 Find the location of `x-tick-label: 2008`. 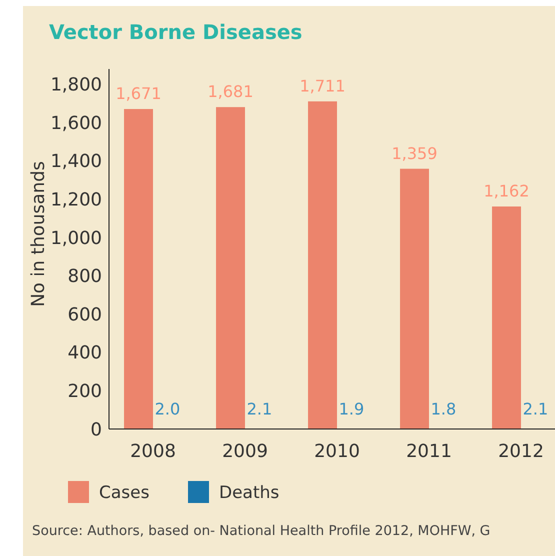

x-tick-label: 2008 is located at coordinates (153, 451).